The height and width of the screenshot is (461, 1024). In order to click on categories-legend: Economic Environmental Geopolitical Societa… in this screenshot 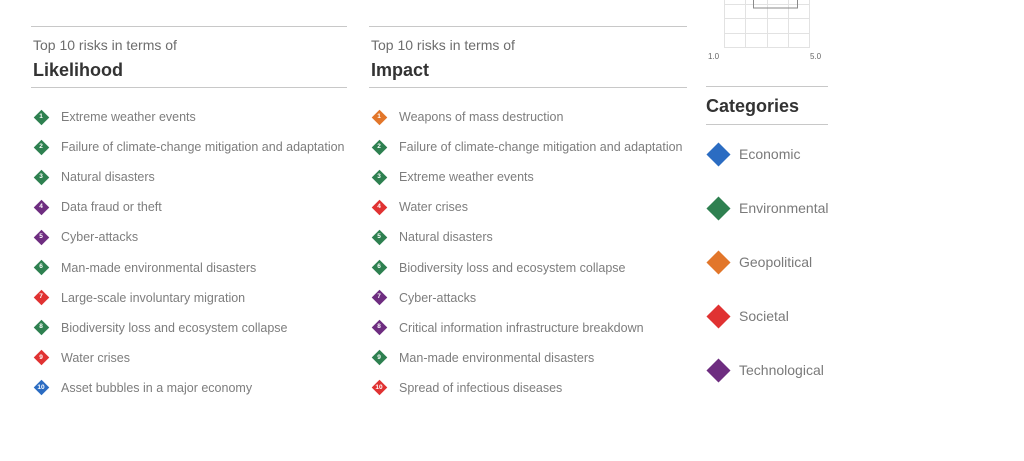, I will do `click(767, 277)`.